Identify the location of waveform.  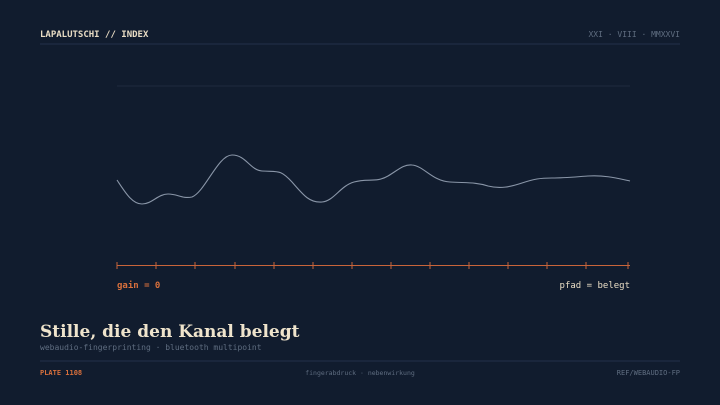
(373, 179).